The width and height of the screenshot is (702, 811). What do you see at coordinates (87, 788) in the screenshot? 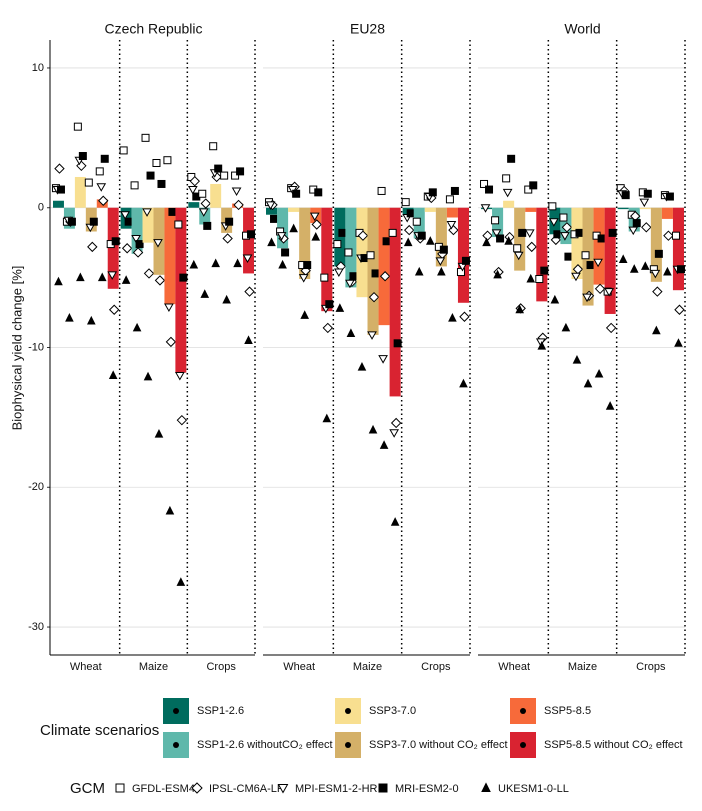
I see `legend-title: GCM` at bounding box center [87, 788].